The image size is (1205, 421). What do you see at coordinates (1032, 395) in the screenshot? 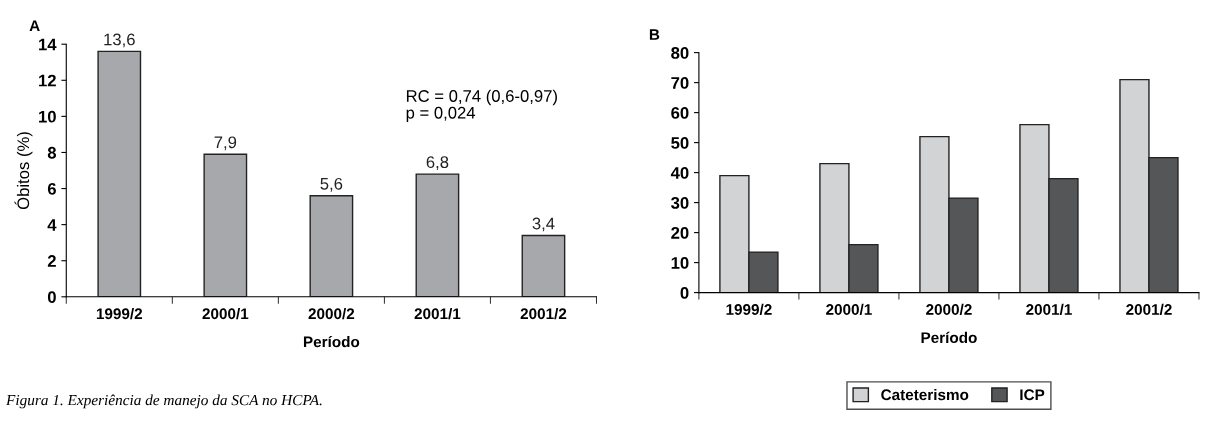
I see `legend-label: ICP` at bounding box center [1032, 395].